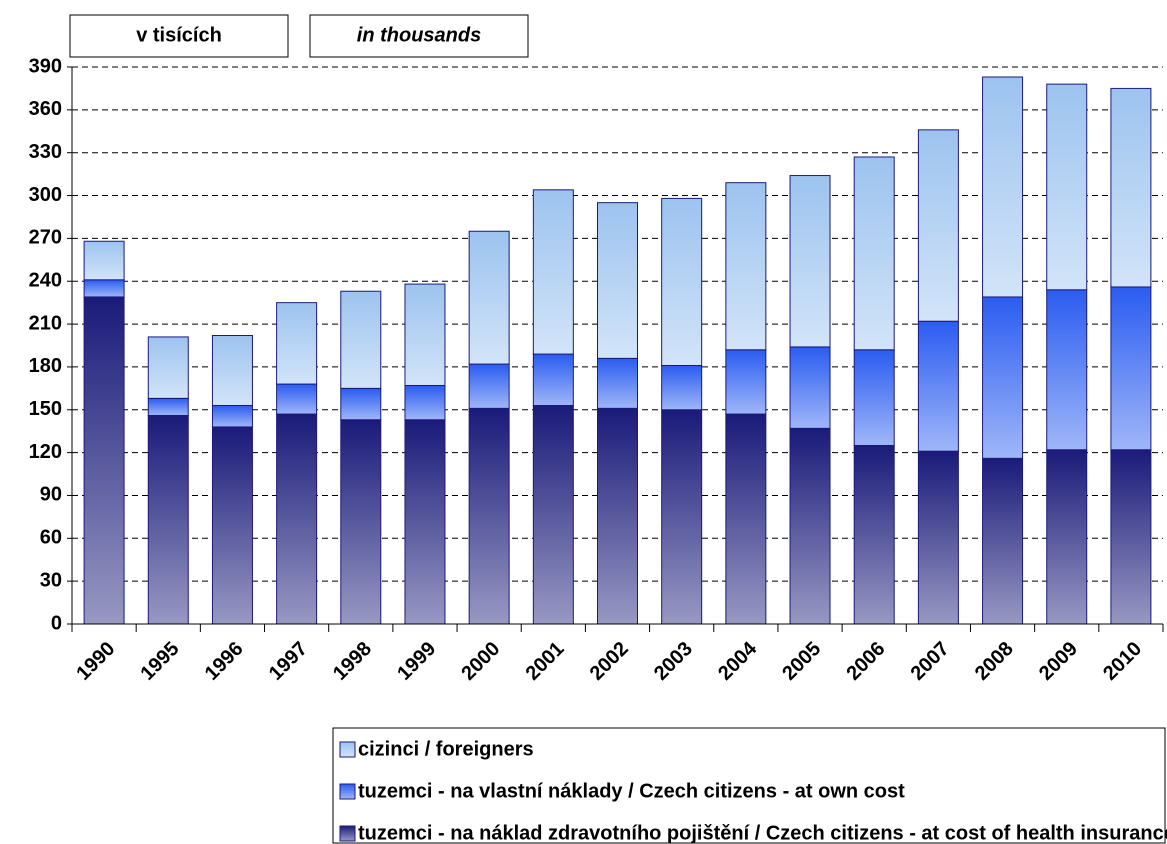 Image resolution: width=1167 pixels, height=844 pixels. I want to click on y-tick-label: 120, so click(45, 452).